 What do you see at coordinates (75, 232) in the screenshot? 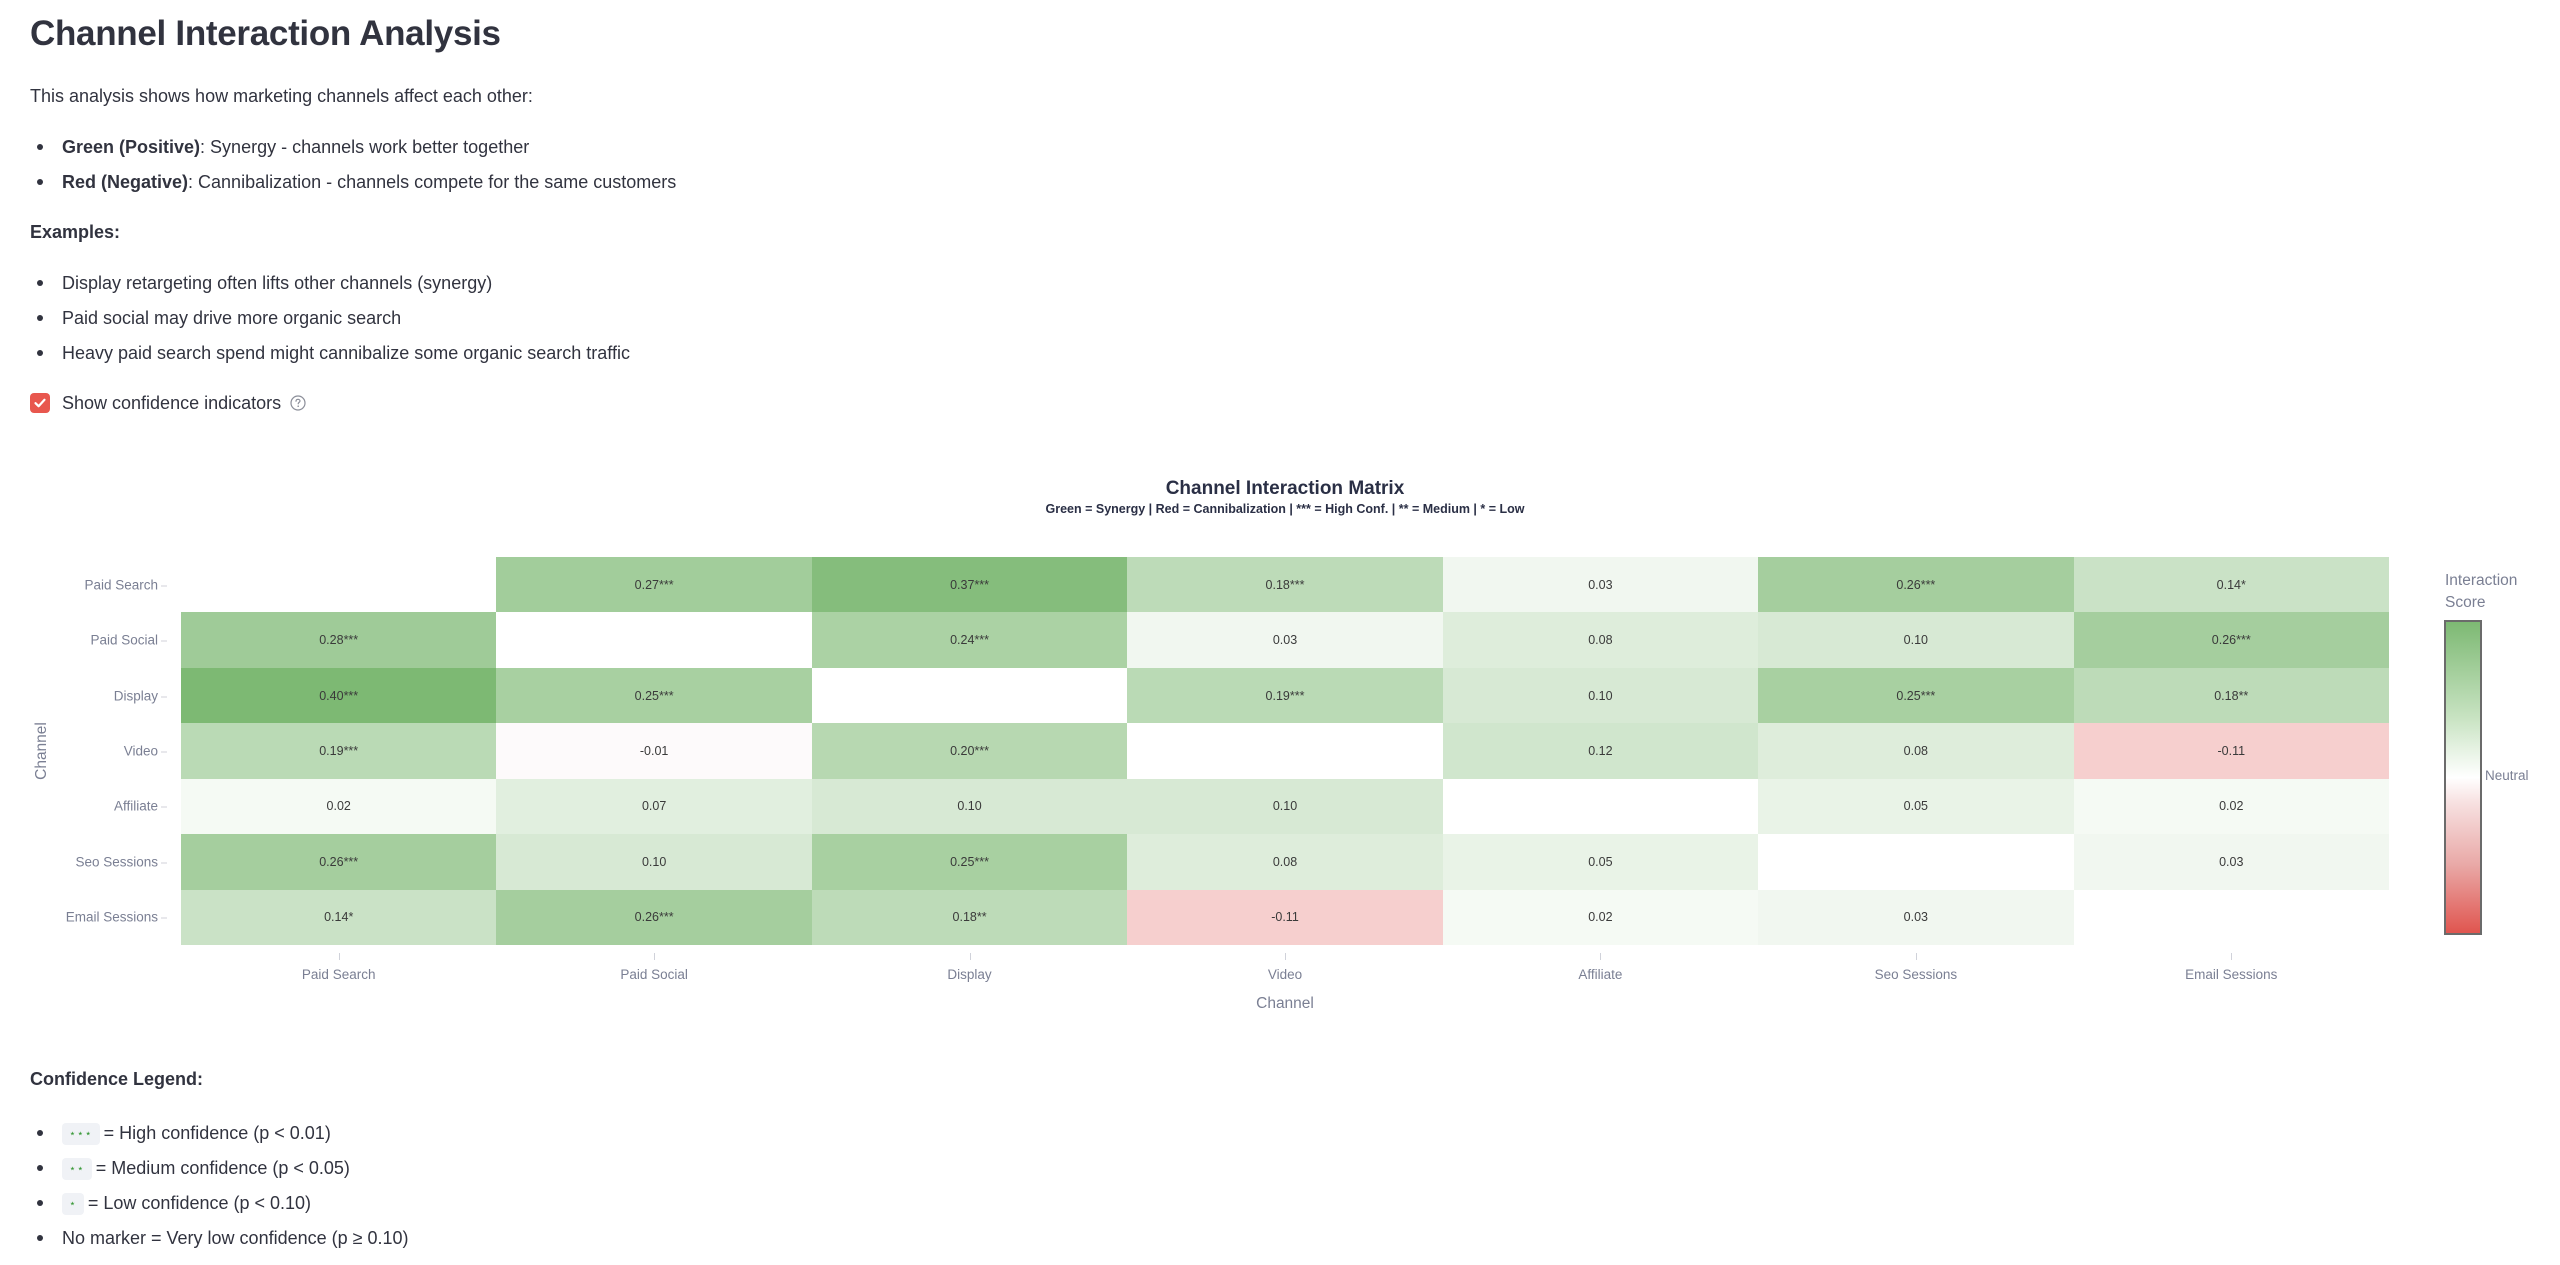
I see `examples-heading: Examples:` at bounding box center [75, 232].